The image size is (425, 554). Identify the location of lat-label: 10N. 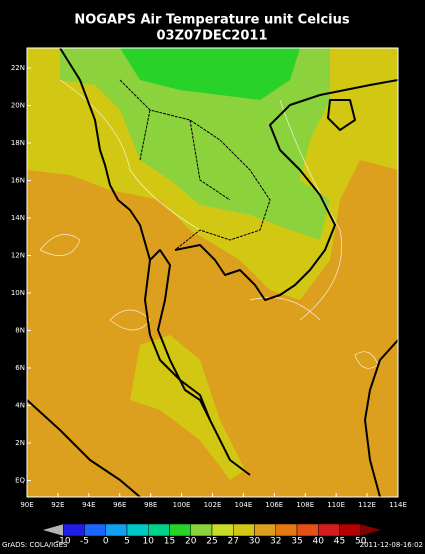
(18, 293).